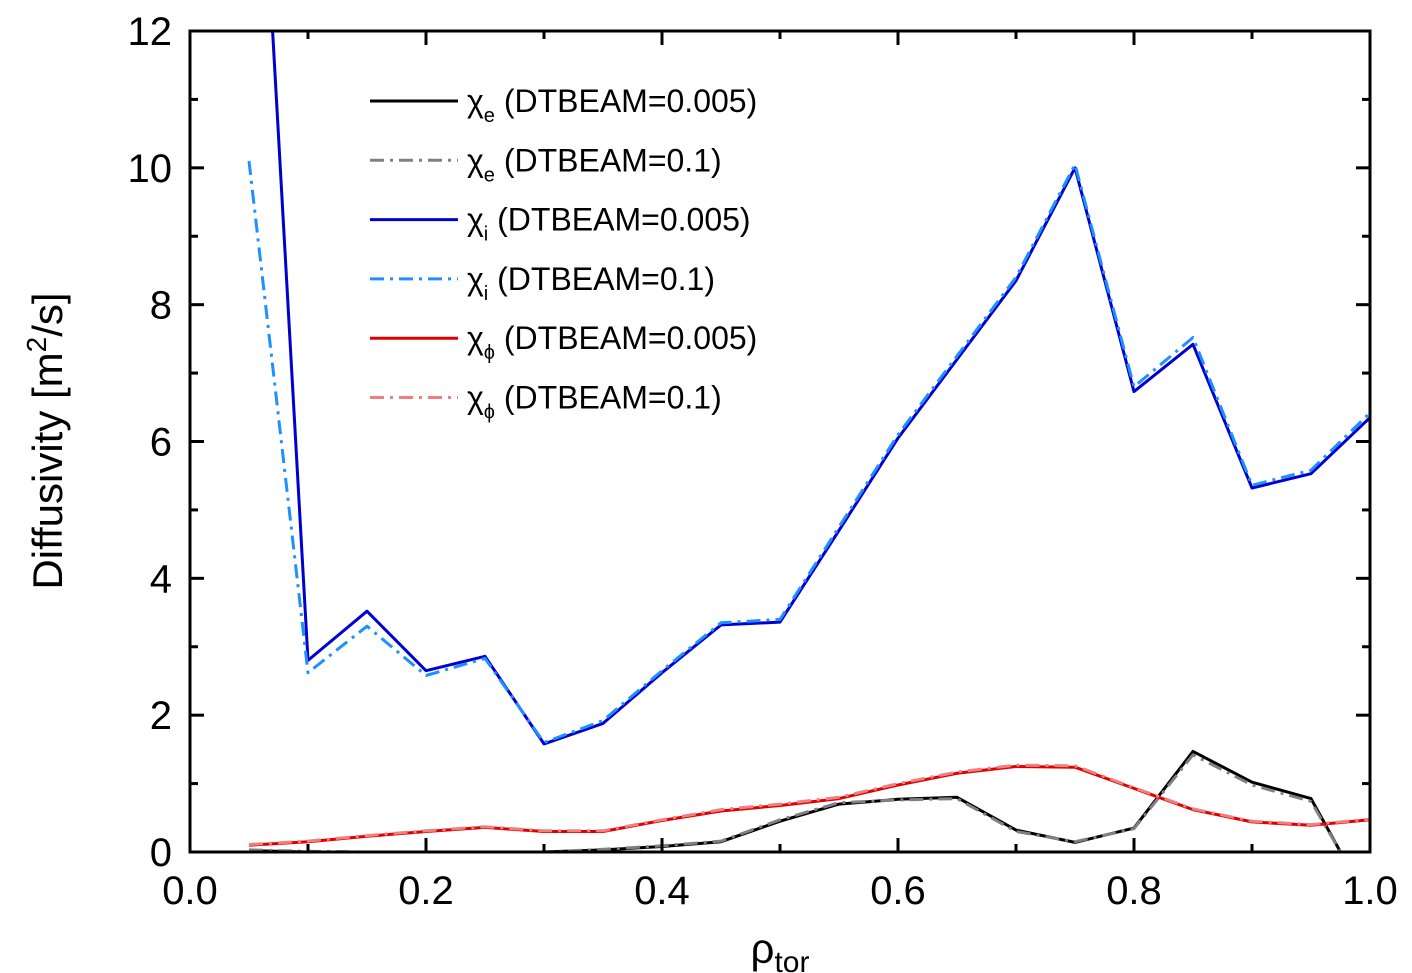 The width and height of the screenshot is (1412, 973). I want to click on x-axis-label: ρtor, so click(780, 949).